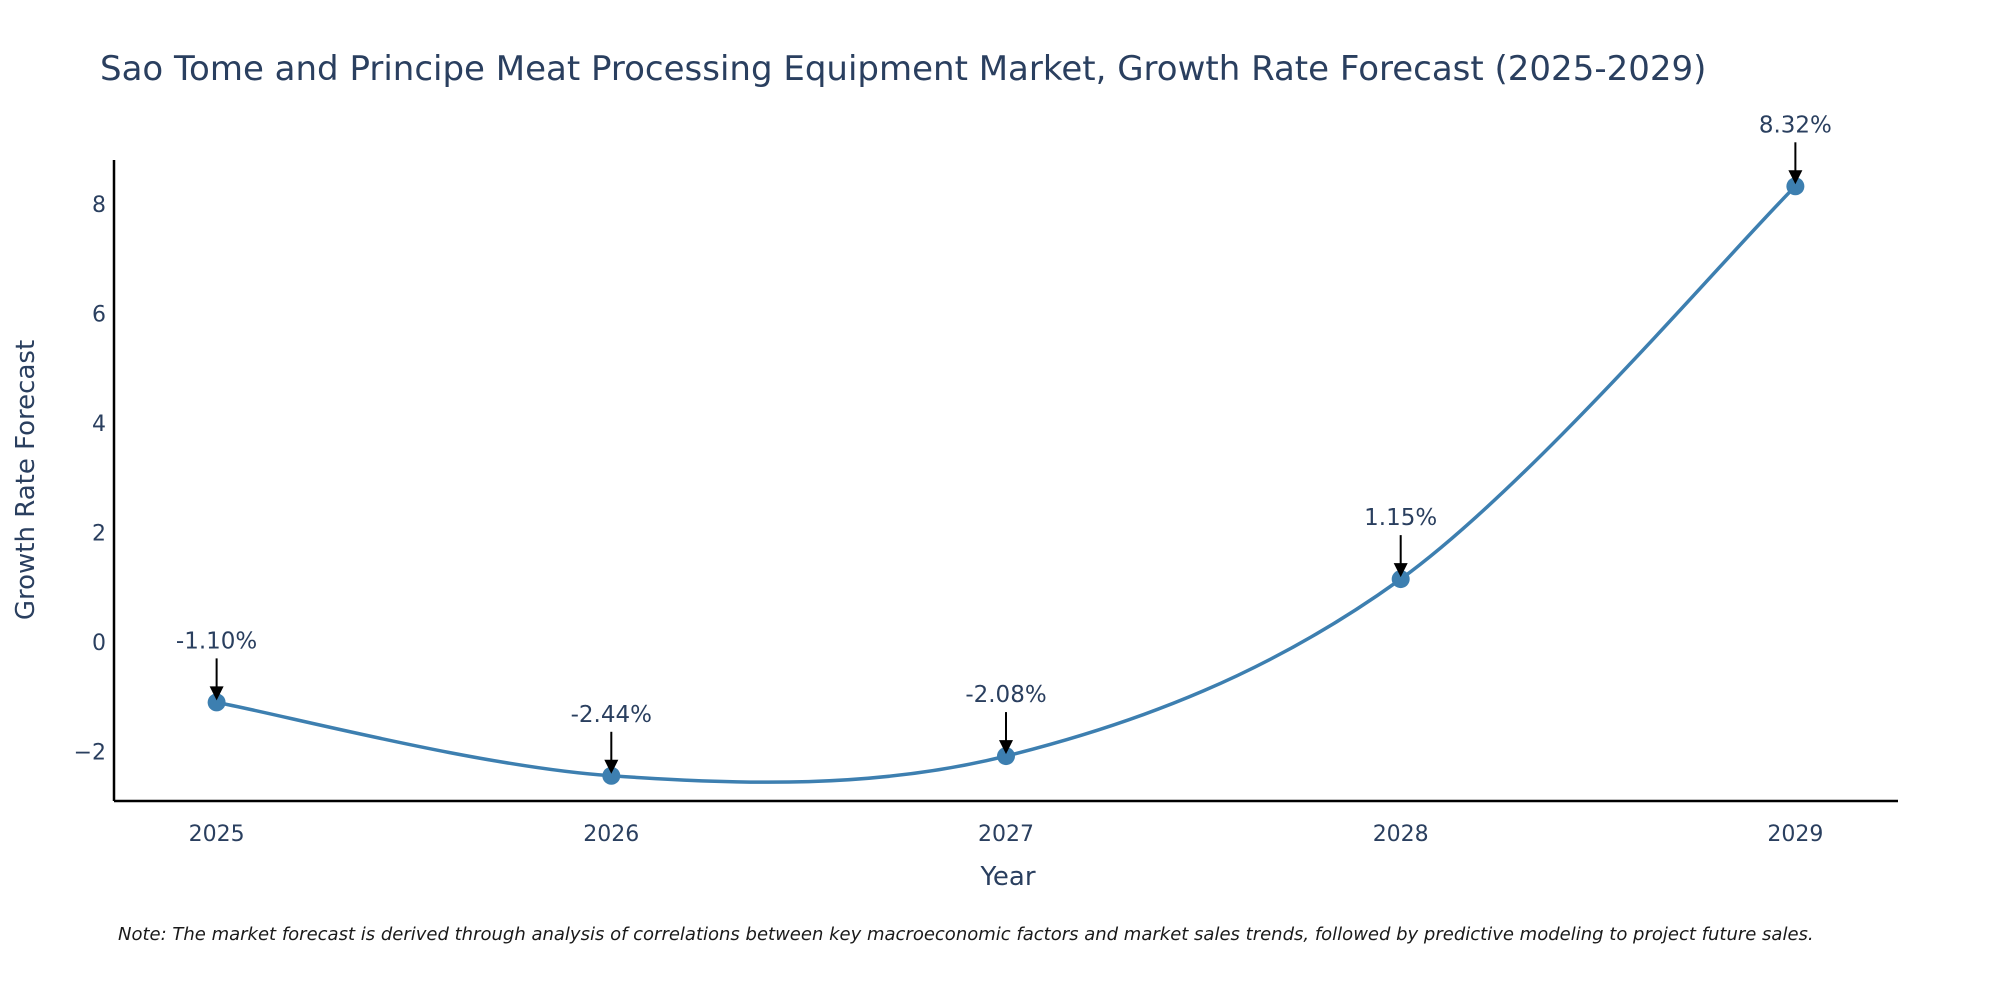  I want to click on data-label: -2.08%, so click(1005, 695).